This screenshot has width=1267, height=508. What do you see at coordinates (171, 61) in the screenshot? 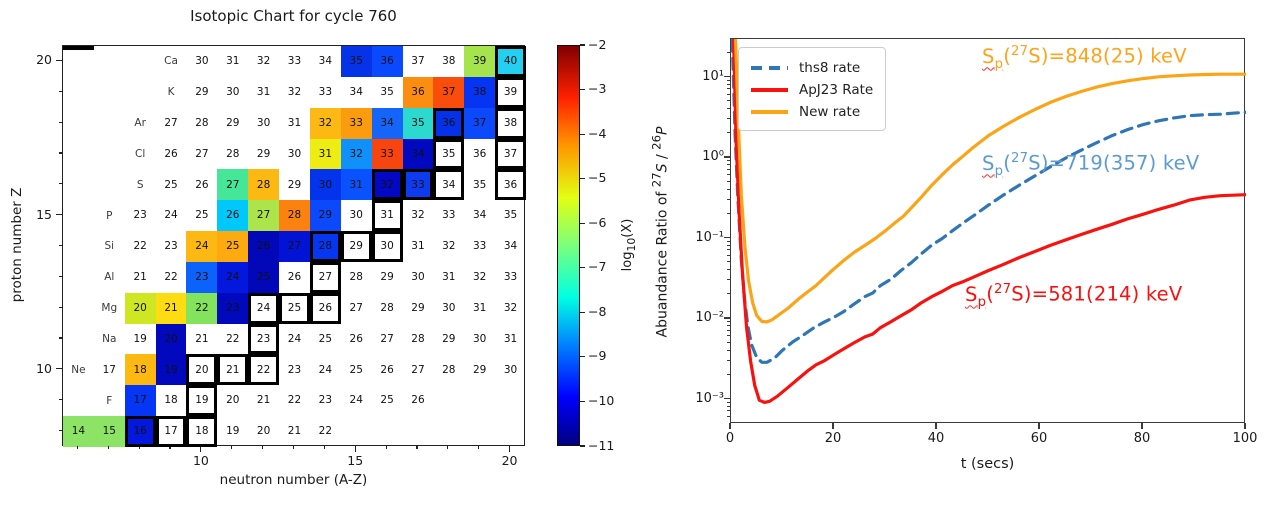
I see `element-label: Ca` at bounding box center [171, 61].